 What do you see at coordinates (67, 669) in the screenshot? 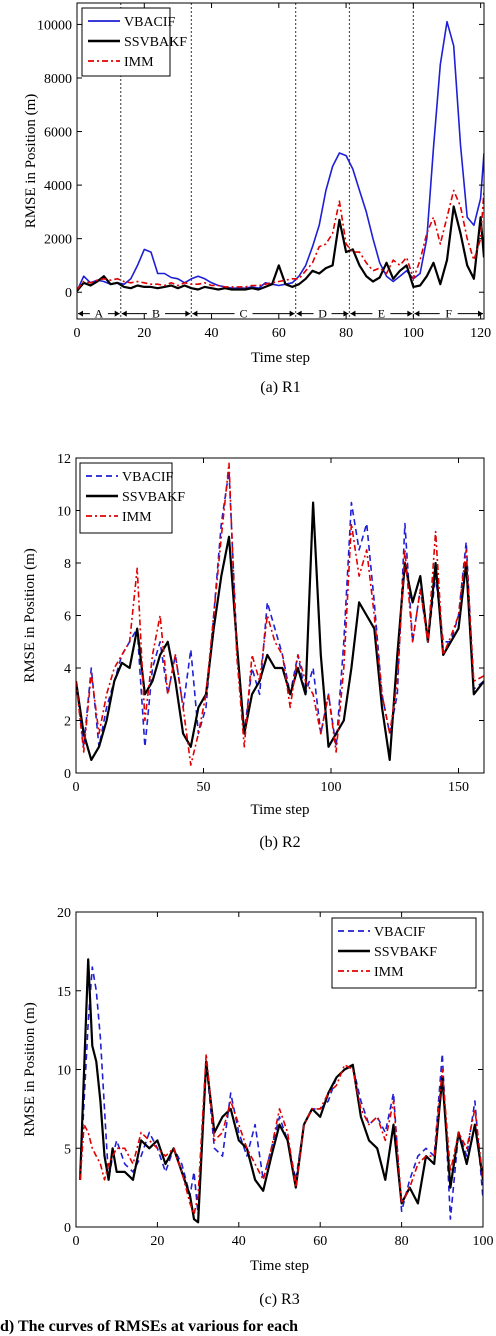
I see `y-tick-label: 4` at bounding box center [67, 669].